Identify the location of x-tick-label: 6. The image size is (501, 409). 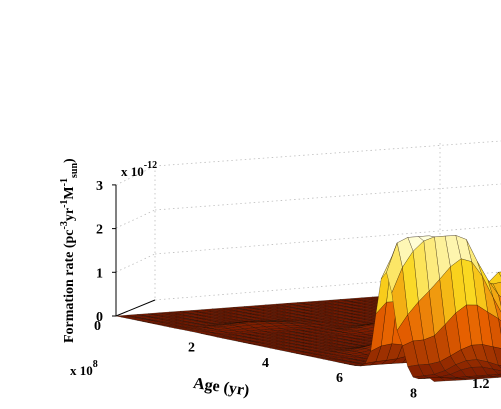
(339, 378).